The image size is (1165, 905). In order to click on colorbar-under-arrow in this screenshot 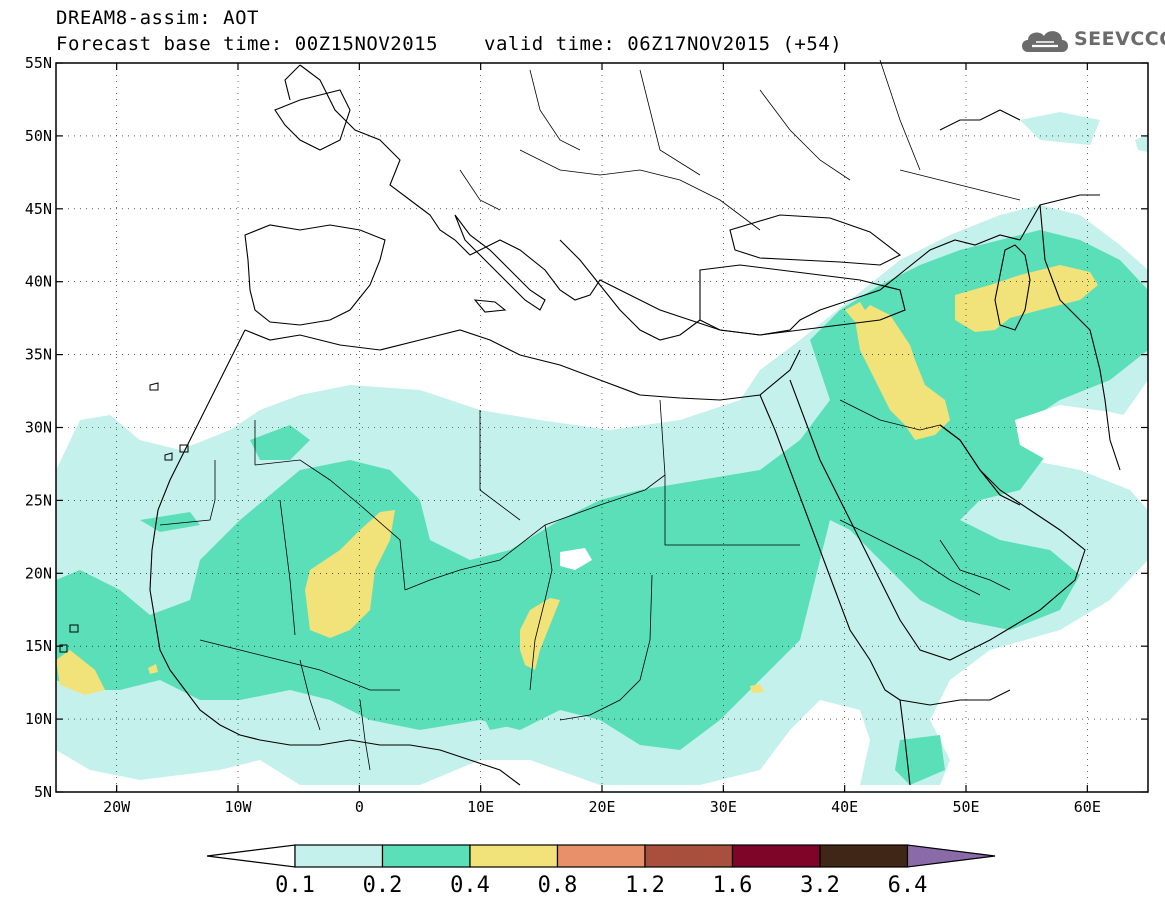, I will do `click(251, 856)`.